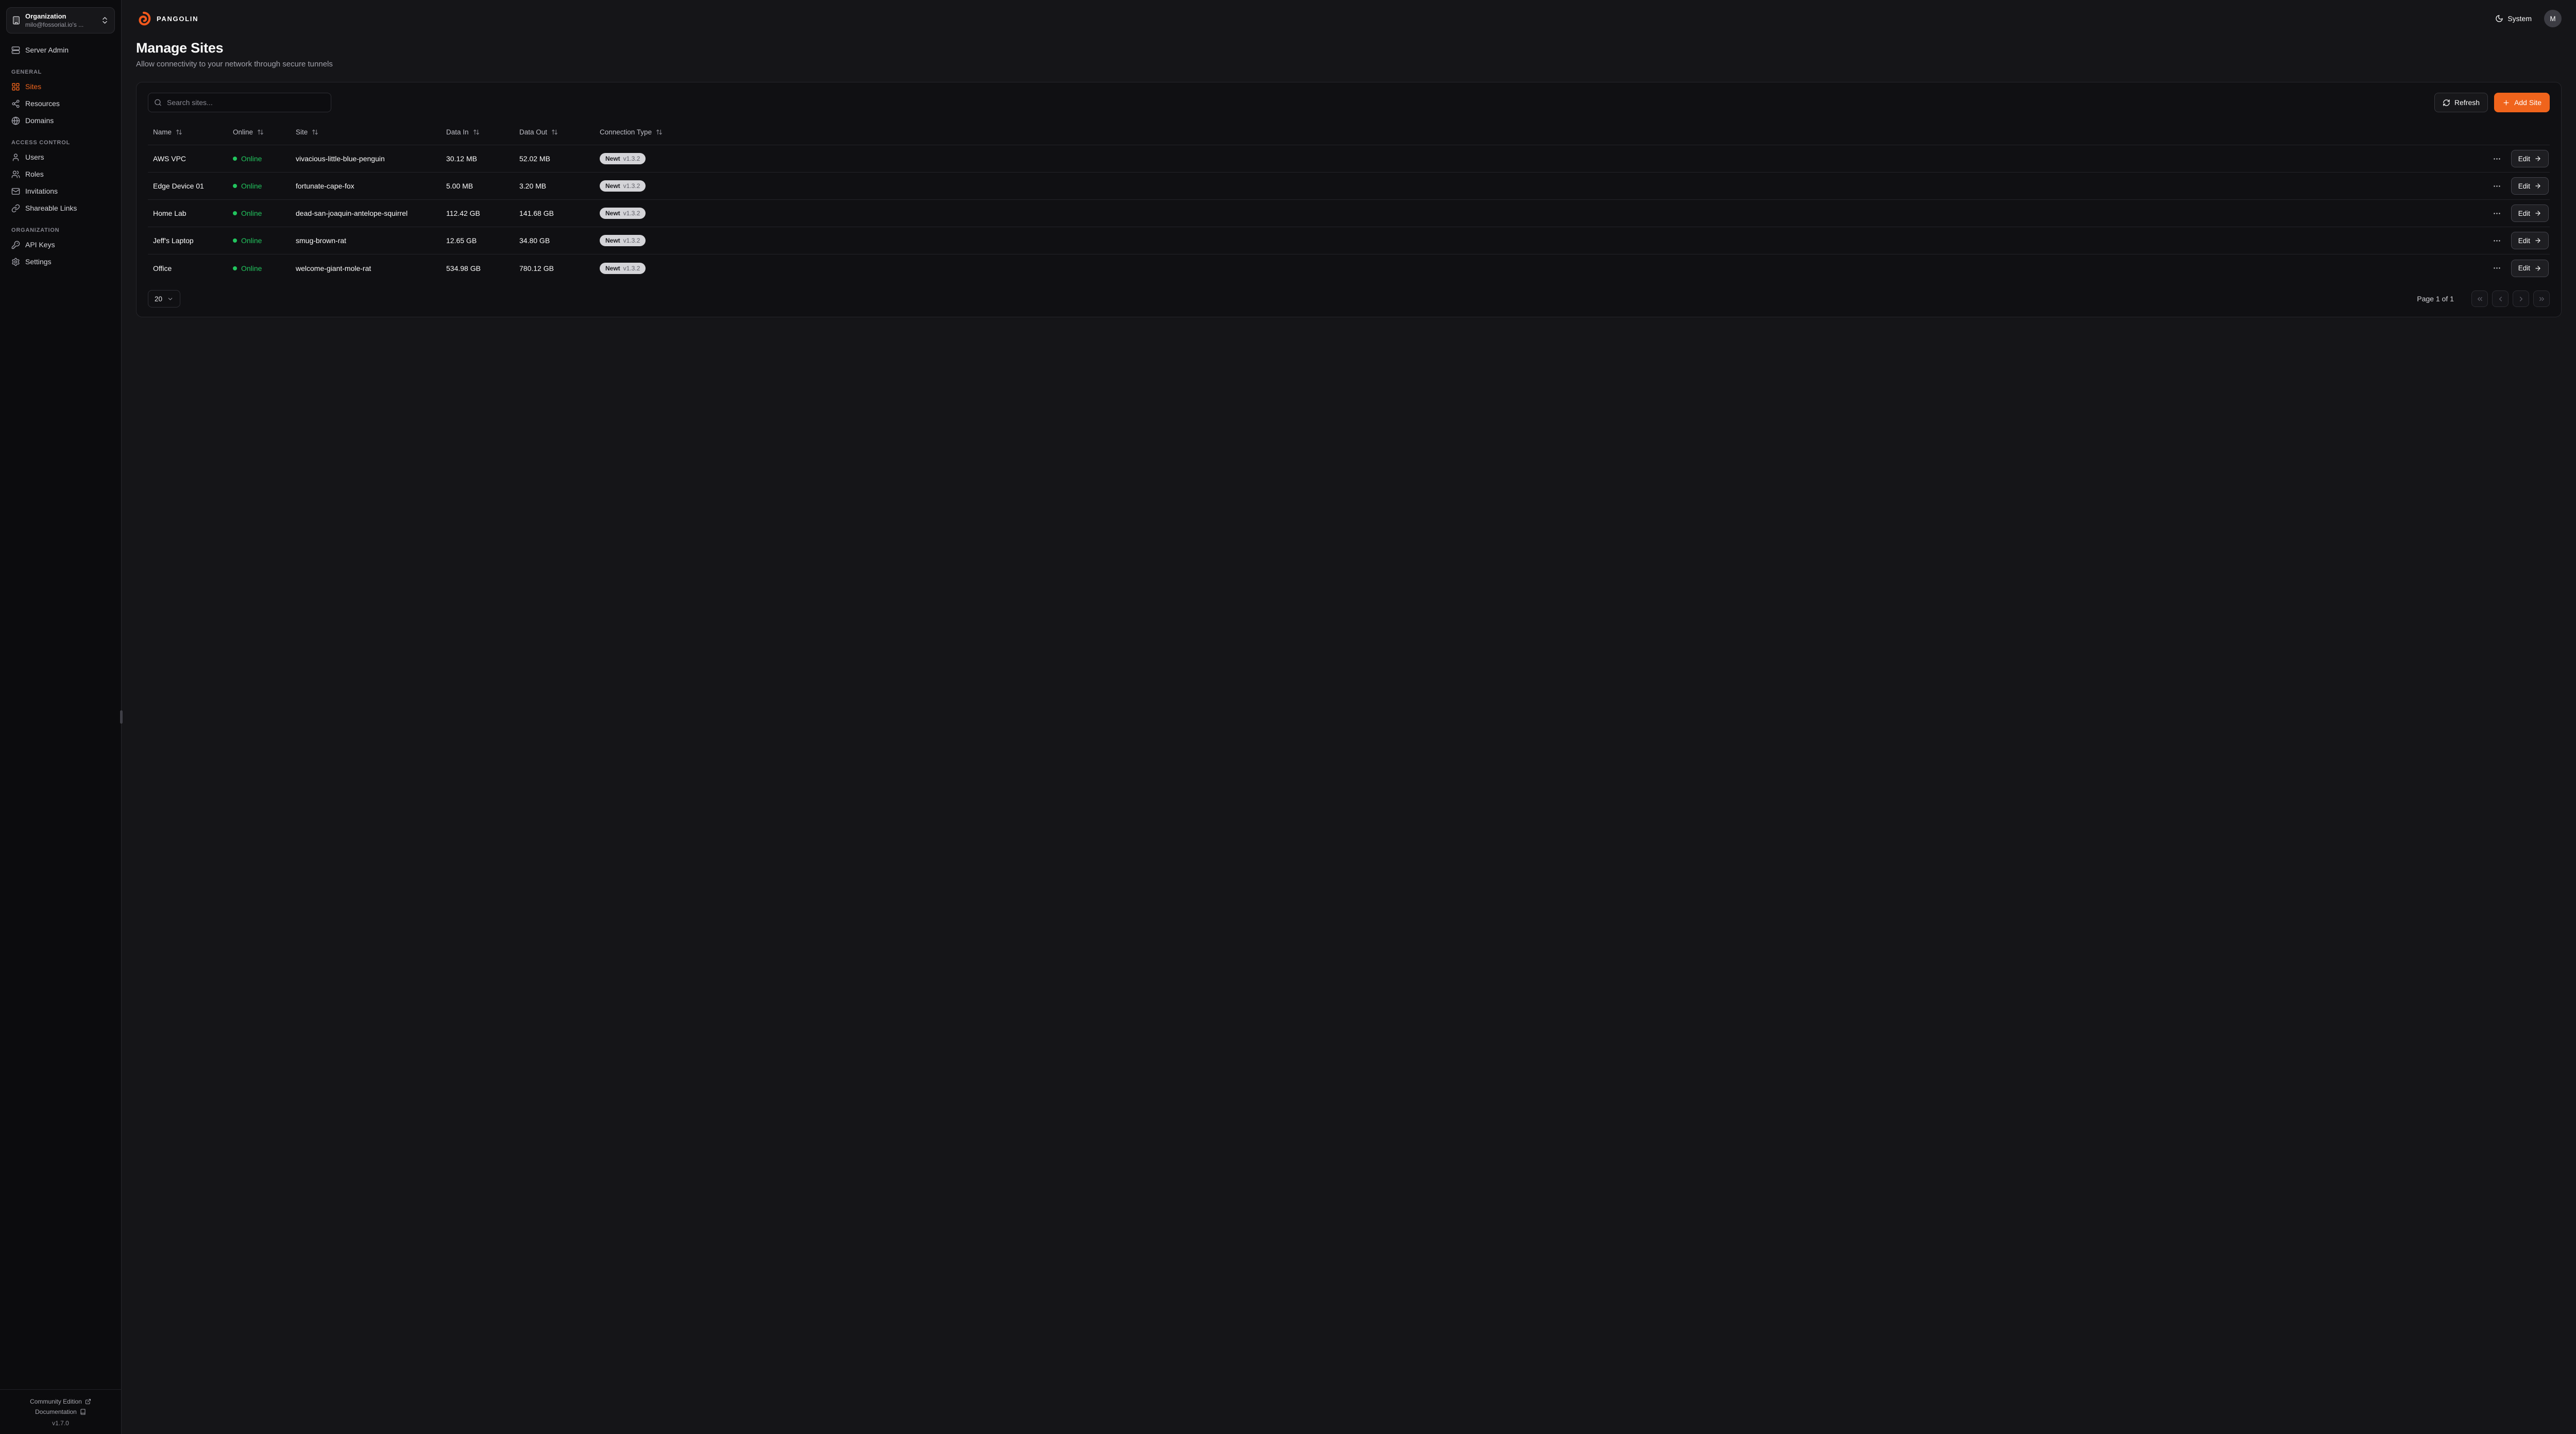 The height and width of the screenshot is (1434, 2576). I want to click on book-icon, so click(83, 1412).